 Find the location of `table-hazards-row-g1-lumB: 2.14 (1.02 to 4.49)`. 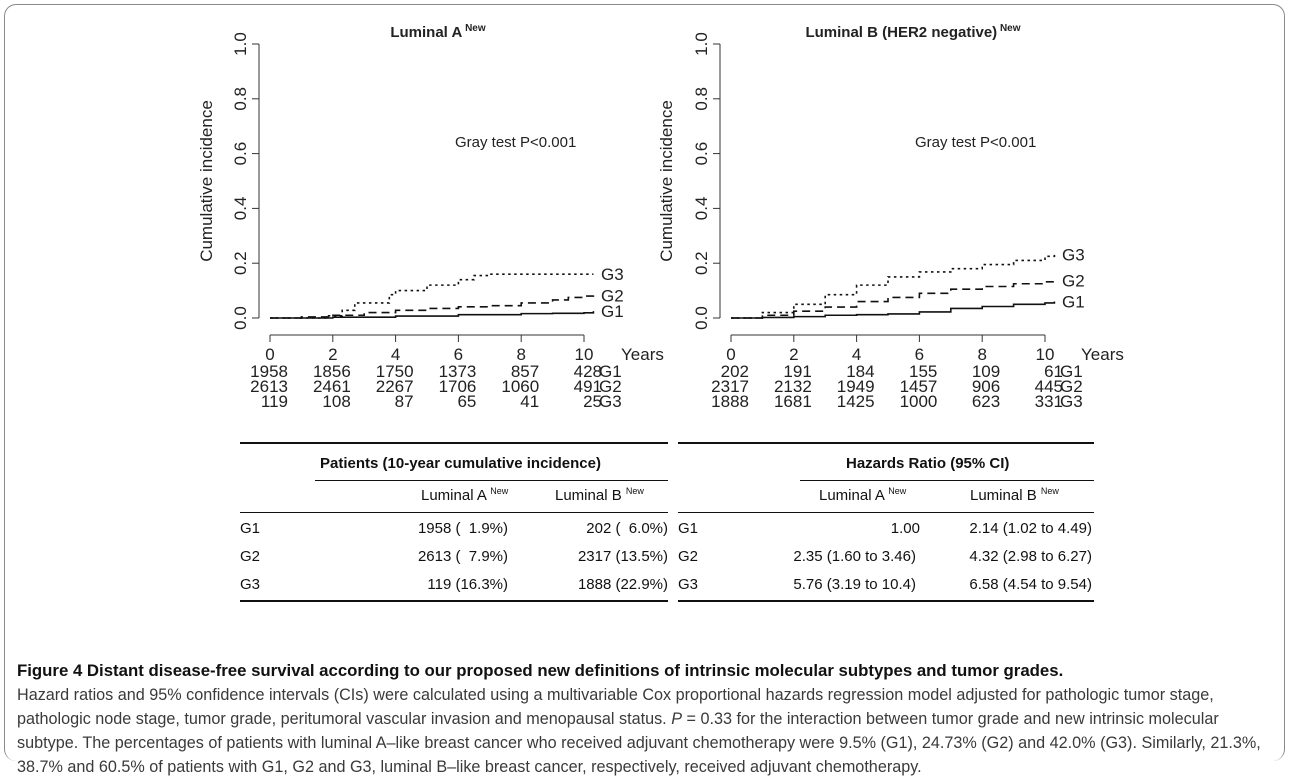

table-hazards-row-g1-lumB: 2.14 (1.02 to 4.49) is located at coordinates (1030, 528).